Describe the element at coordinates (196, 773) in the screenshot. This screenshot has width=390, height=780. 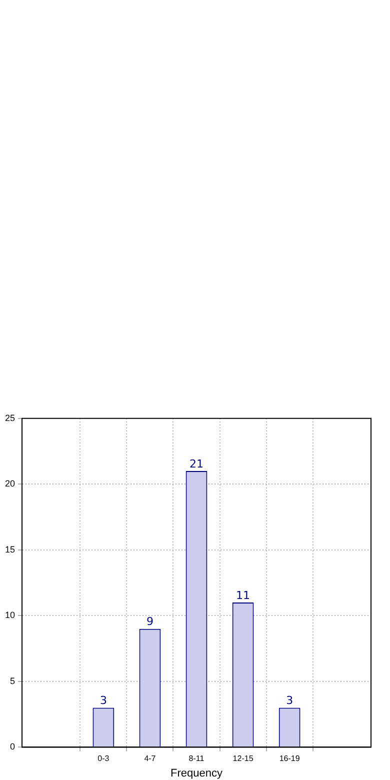
I see `x-axis-title: Frequency` at that location.